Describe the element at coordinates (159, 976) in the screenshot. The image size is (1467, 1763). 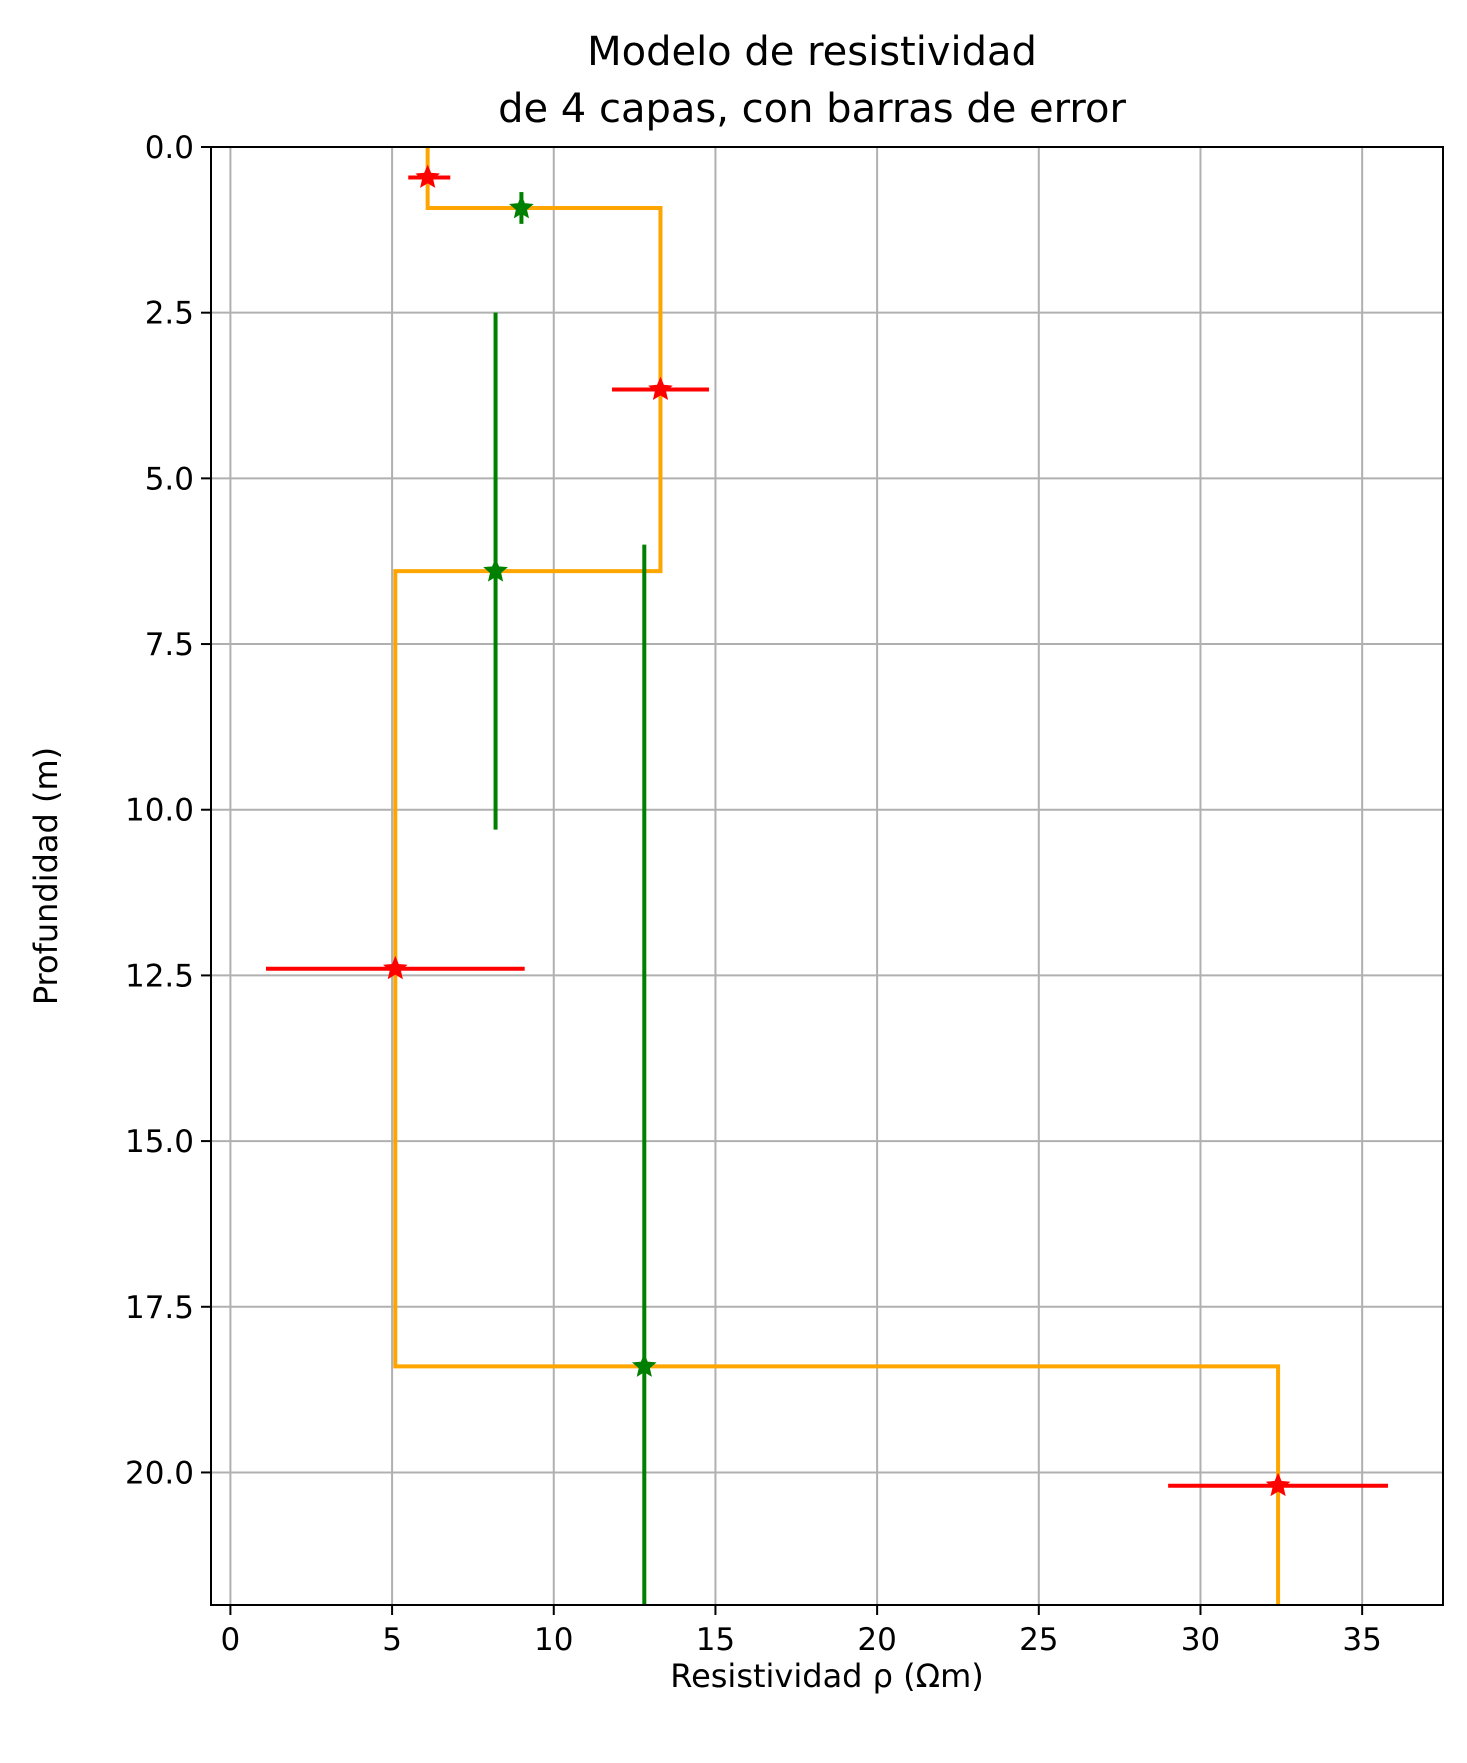
I see `y-tick-label: 12.5` at that location.